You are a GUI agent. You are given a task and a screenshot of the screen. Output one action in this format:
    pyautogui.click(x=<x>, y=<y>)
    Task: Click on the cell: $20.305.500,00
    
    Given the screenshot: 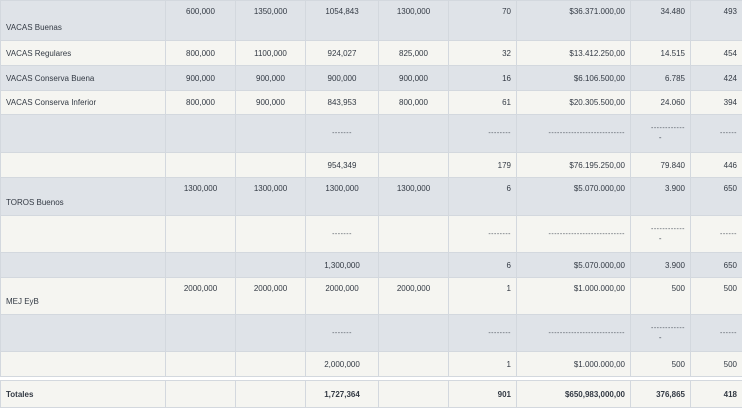 What is the action you would take?
    pyautogui.click(x=573, y=102)
    